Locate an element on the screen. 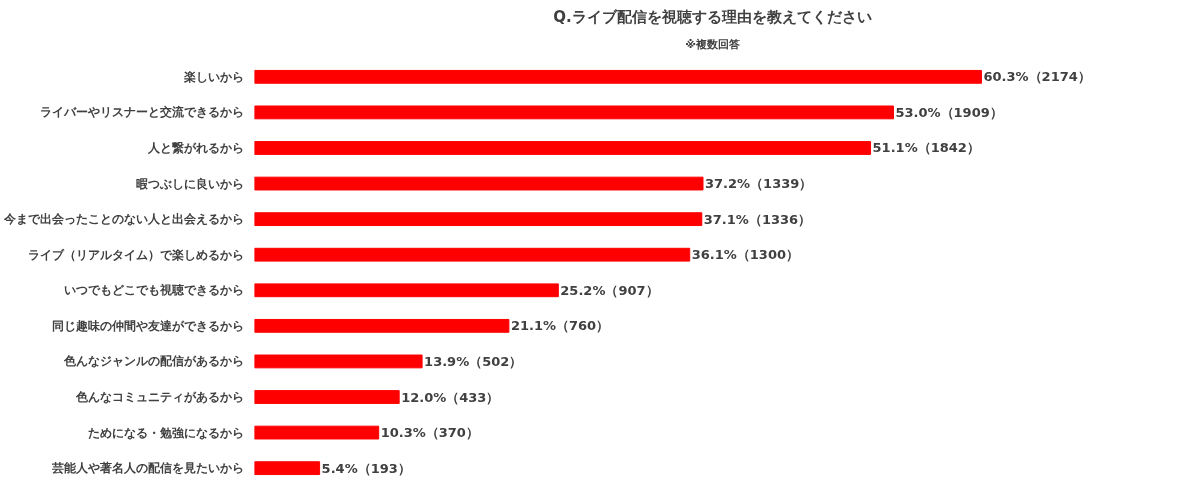  y-tick-label: ライバーやリスナーと交流できるから is located at coordinates (141, 112).